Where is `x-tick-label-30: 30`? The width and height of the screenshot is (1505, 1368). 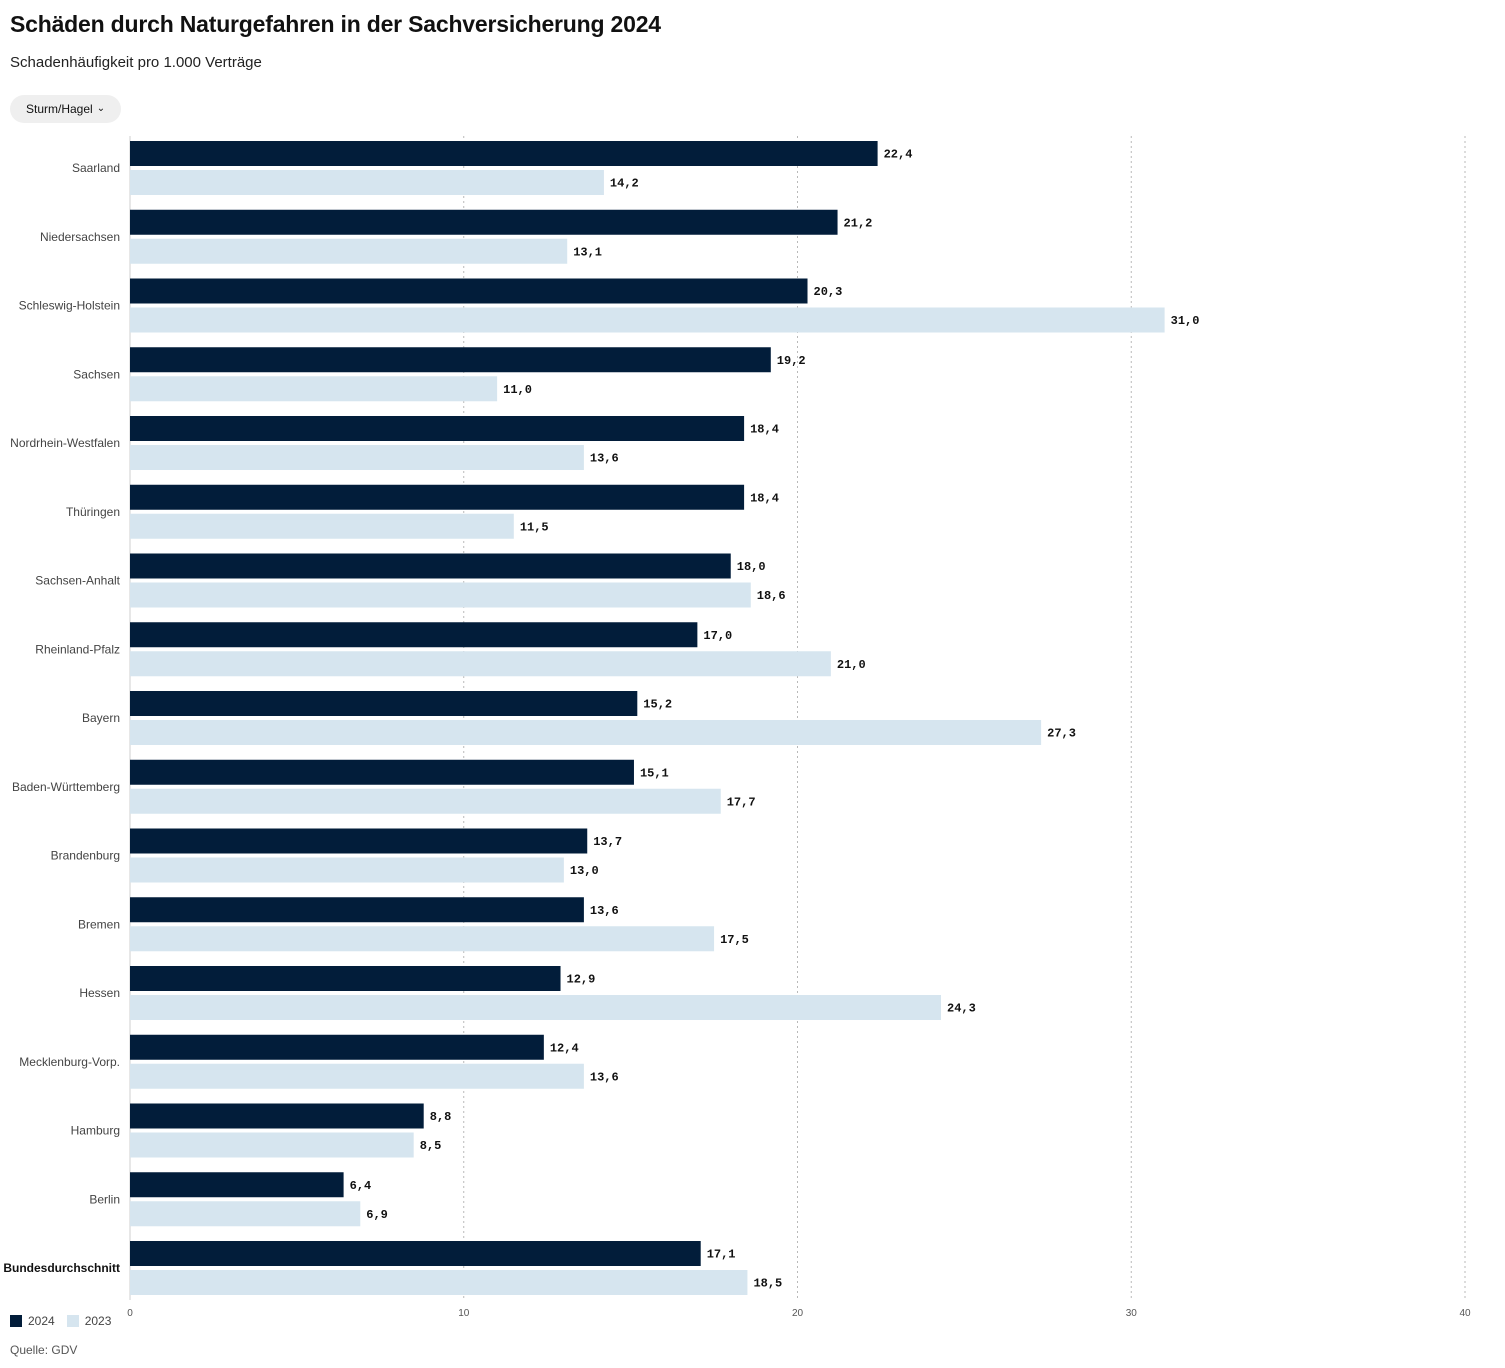
x-tick-label-30: 30 is located at coordinates (1132, 1313).